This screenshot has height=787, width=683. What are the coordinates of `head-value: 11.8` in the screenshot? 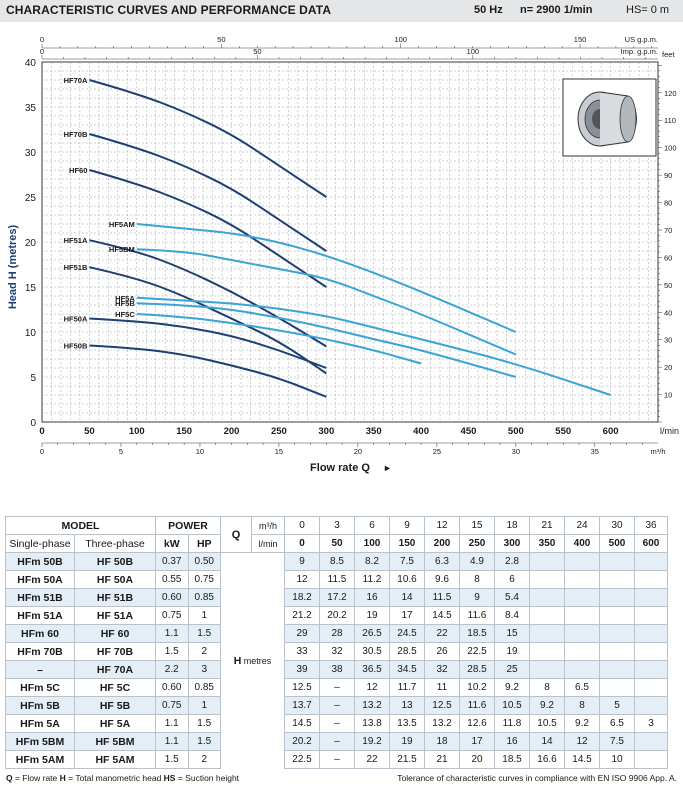 It's located at (512, 723).